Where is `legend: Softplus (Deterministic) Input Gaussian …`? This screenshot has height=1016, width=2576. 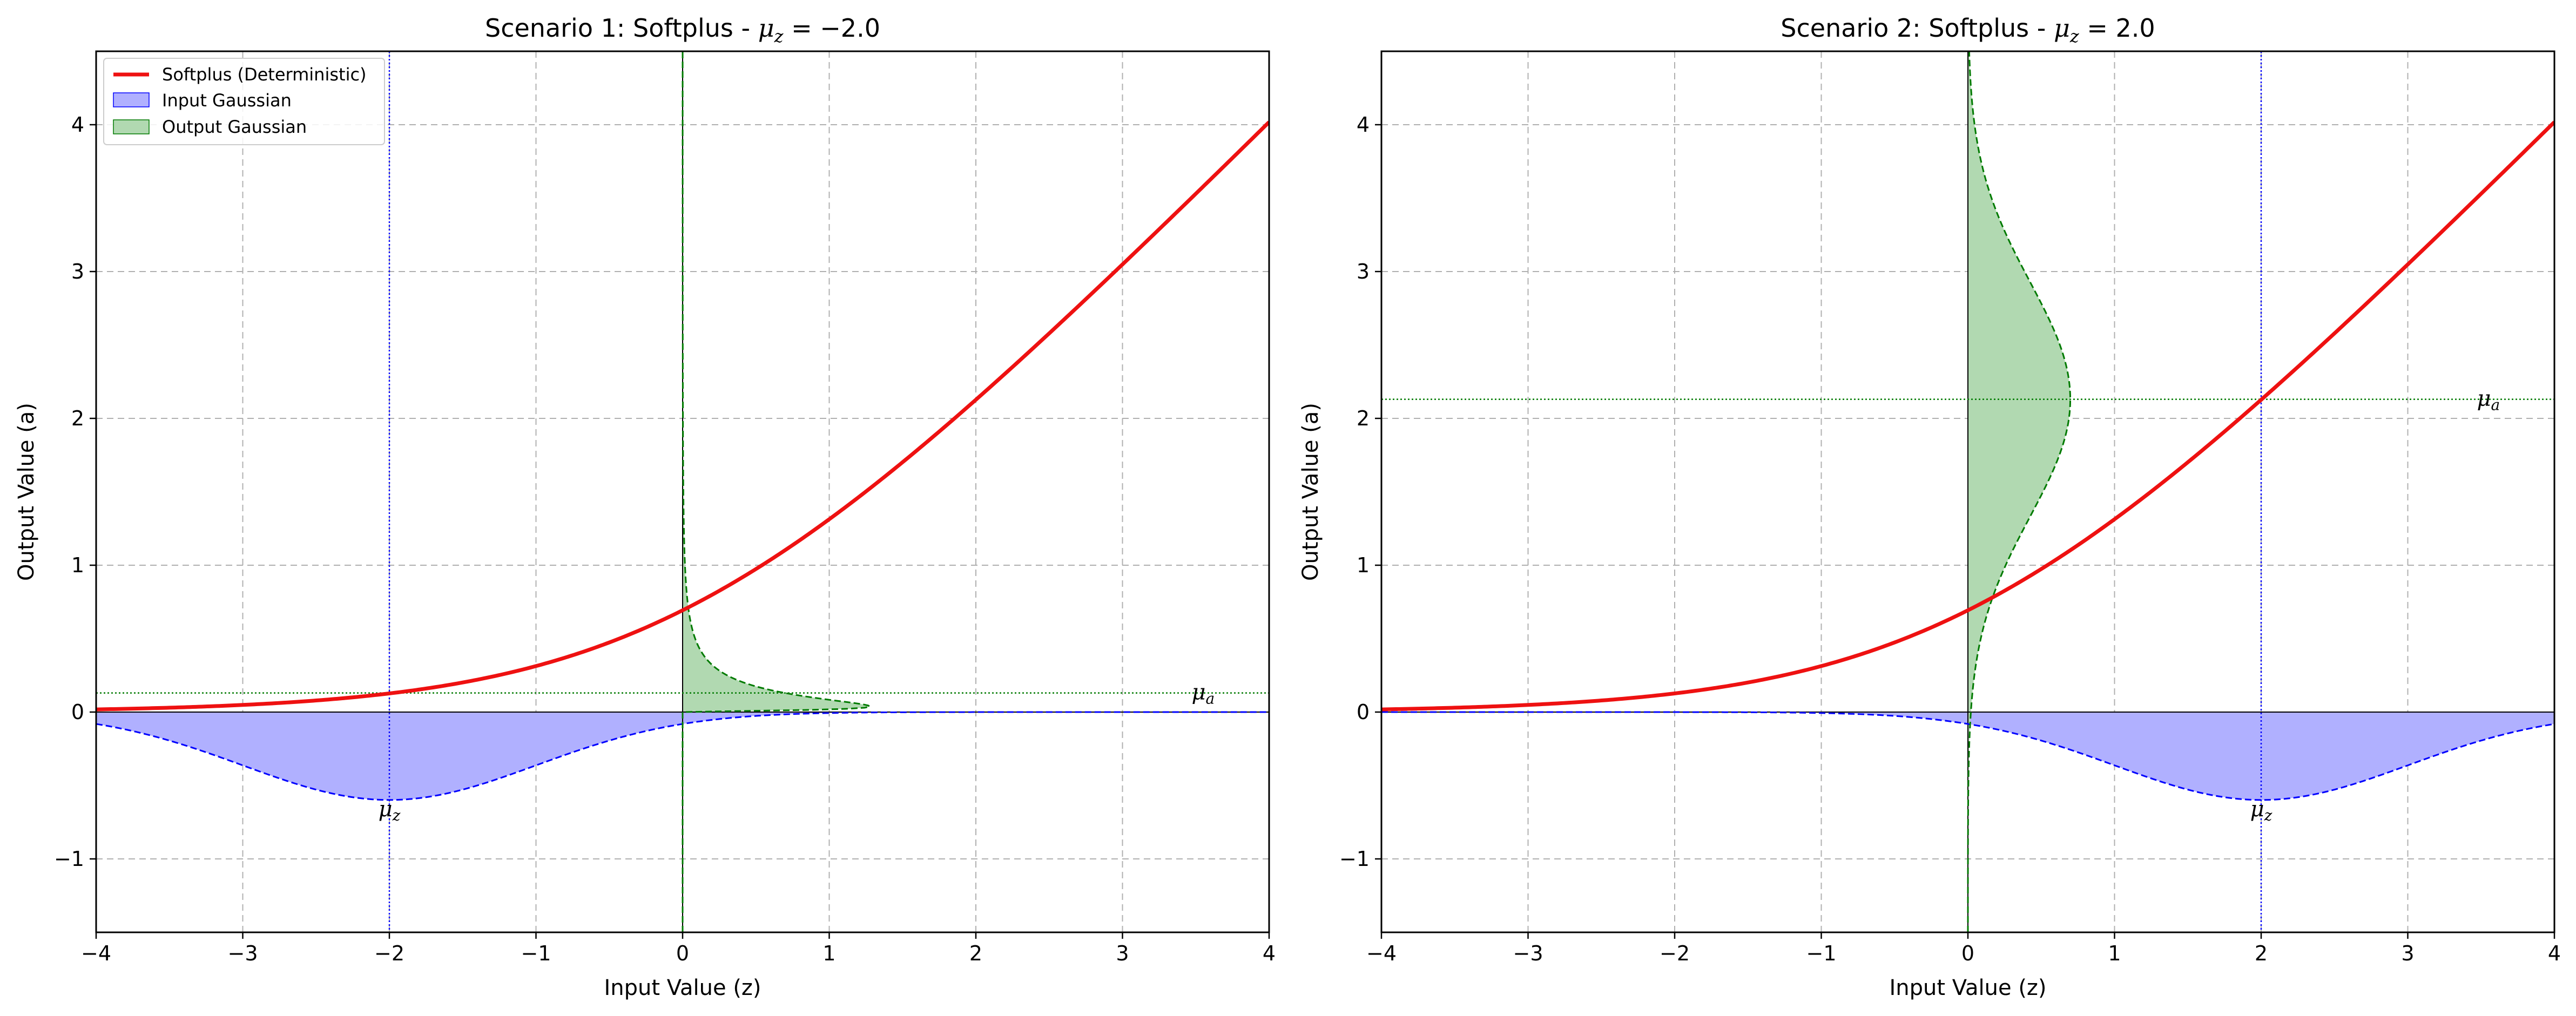 legend: Softplus (Deterministic) Input Gaussian … is located at coordinates (244, 101).